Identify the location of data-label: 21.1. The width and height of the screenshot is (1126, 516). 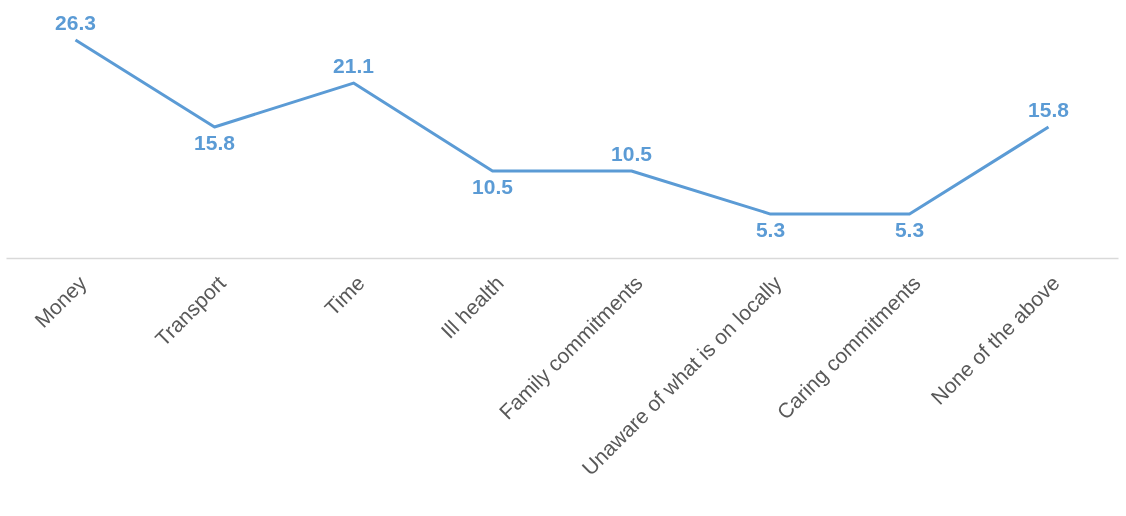
(354, 66).